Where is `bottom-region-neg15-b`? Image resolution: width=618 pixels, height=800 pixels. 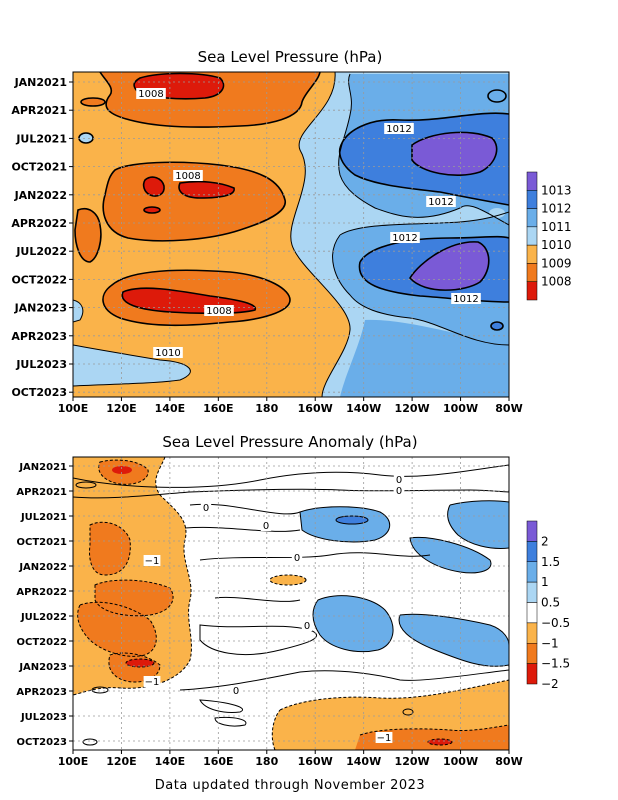 bottom-region-neg15-b is located at coordinates (122, 470).